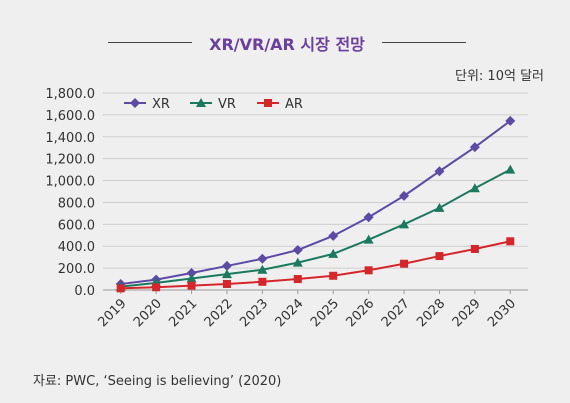  I want to click on legend-ar-marker, so click(268, 103).